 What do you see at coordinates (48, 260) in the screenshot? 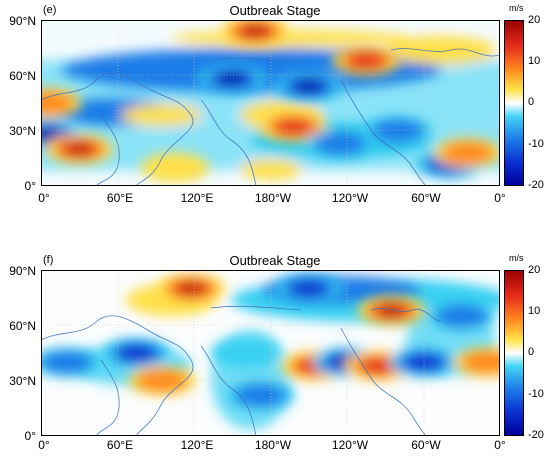
I see `panel-label: (f)` at bounding box center [48, 260].